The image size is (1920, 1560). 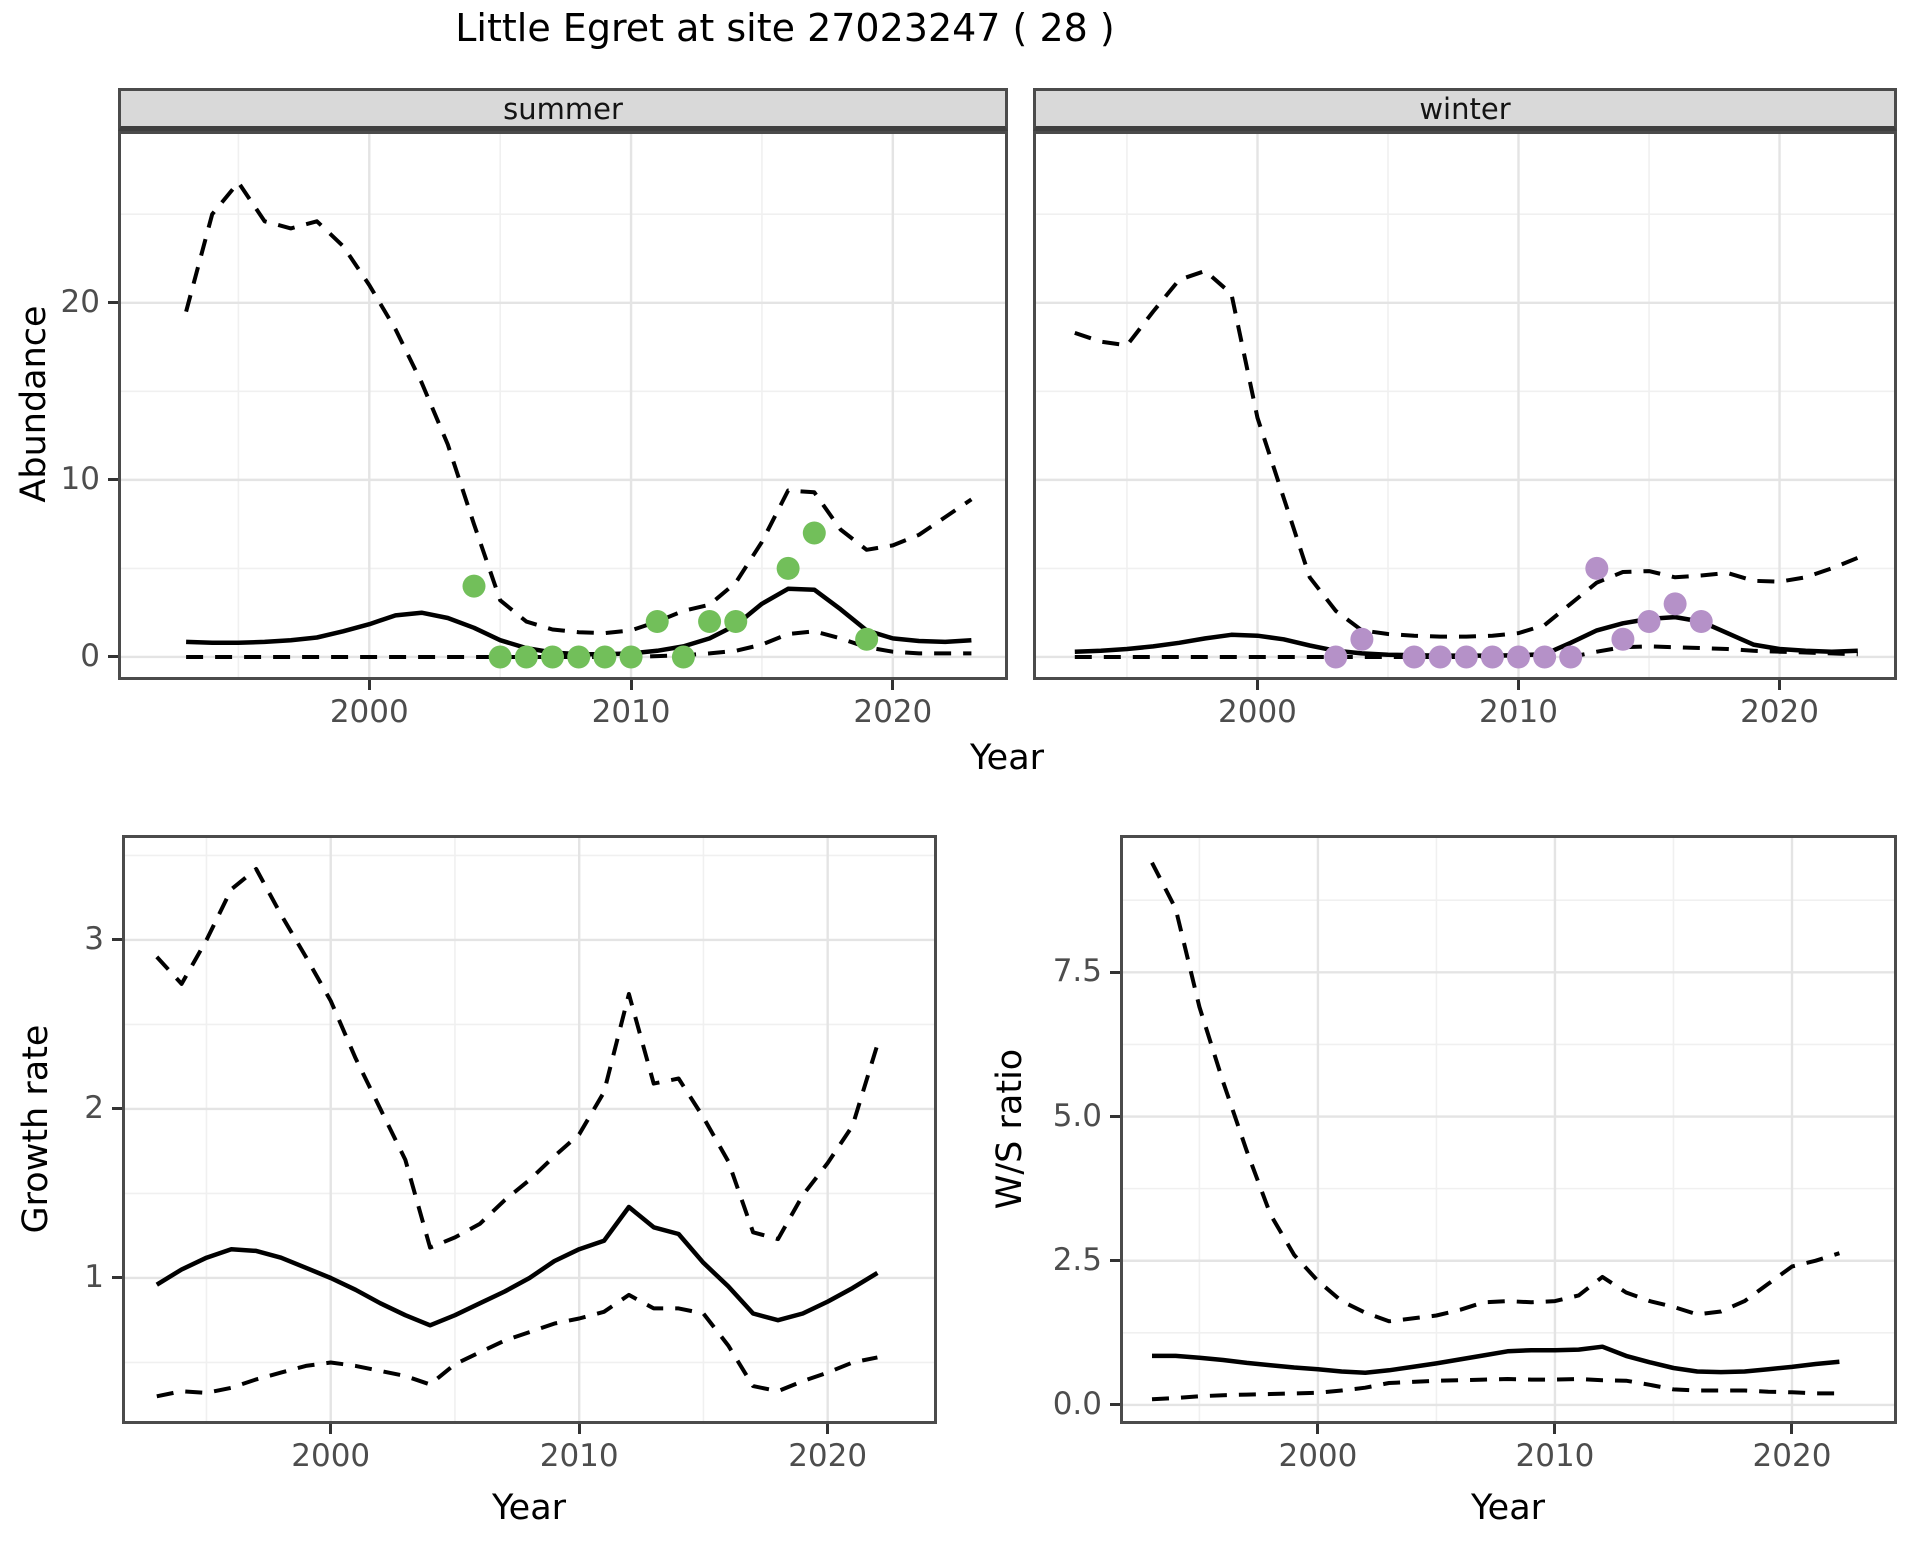 What do you see at coordinates (1077, 1115) in the screenshot?
I see `y-tick-label: 5.0` at bounding box center [1077, 1115].